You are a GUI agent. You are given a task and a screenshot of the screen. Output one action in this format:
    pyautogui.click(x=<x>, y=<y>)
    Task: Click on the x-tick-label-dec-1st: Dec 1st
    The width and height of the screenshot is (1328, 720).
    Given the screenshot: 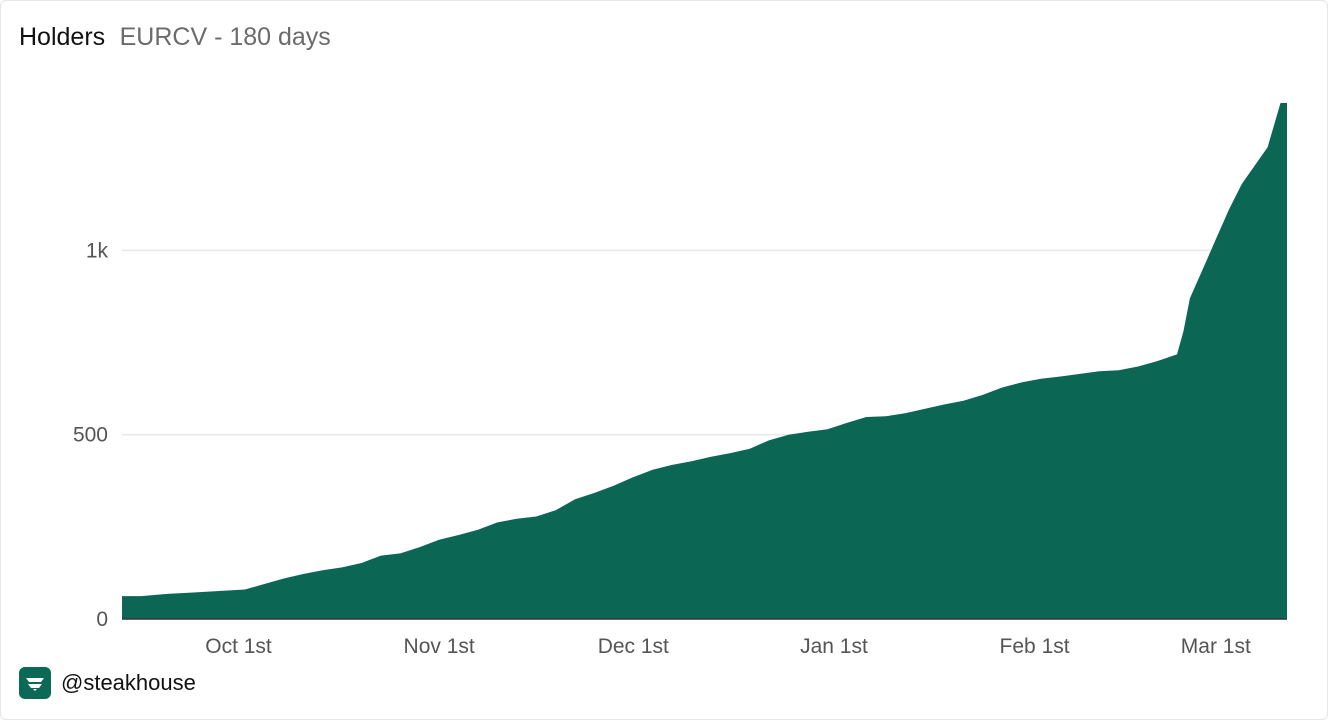 What is the action you would take?
    pyautogui.click(x=633, y=646)
    